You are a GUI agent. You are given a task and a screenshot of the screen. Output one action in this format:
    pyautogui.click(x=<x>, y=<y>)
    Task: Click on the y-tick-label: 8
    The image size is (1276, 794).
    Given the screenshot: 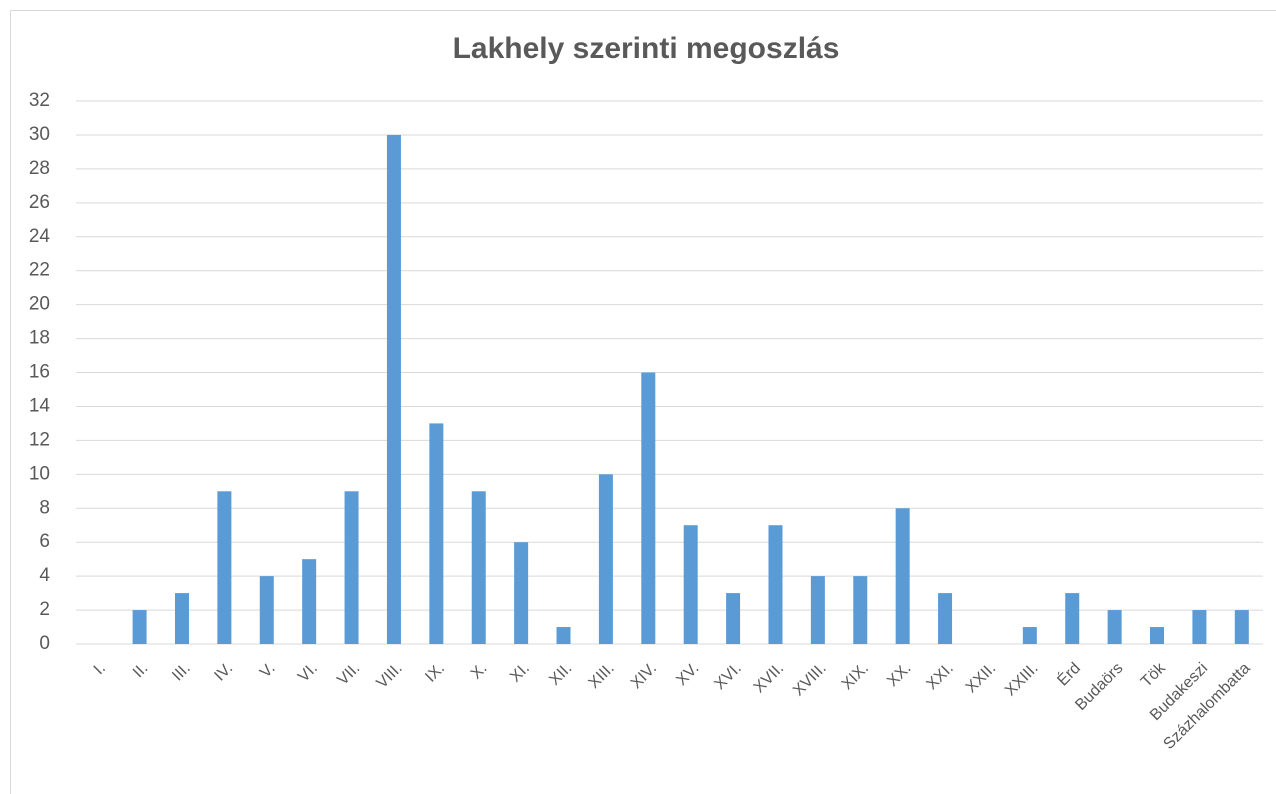 What is the action you would take?
    pyautogui.click(x=44, y=507)
    